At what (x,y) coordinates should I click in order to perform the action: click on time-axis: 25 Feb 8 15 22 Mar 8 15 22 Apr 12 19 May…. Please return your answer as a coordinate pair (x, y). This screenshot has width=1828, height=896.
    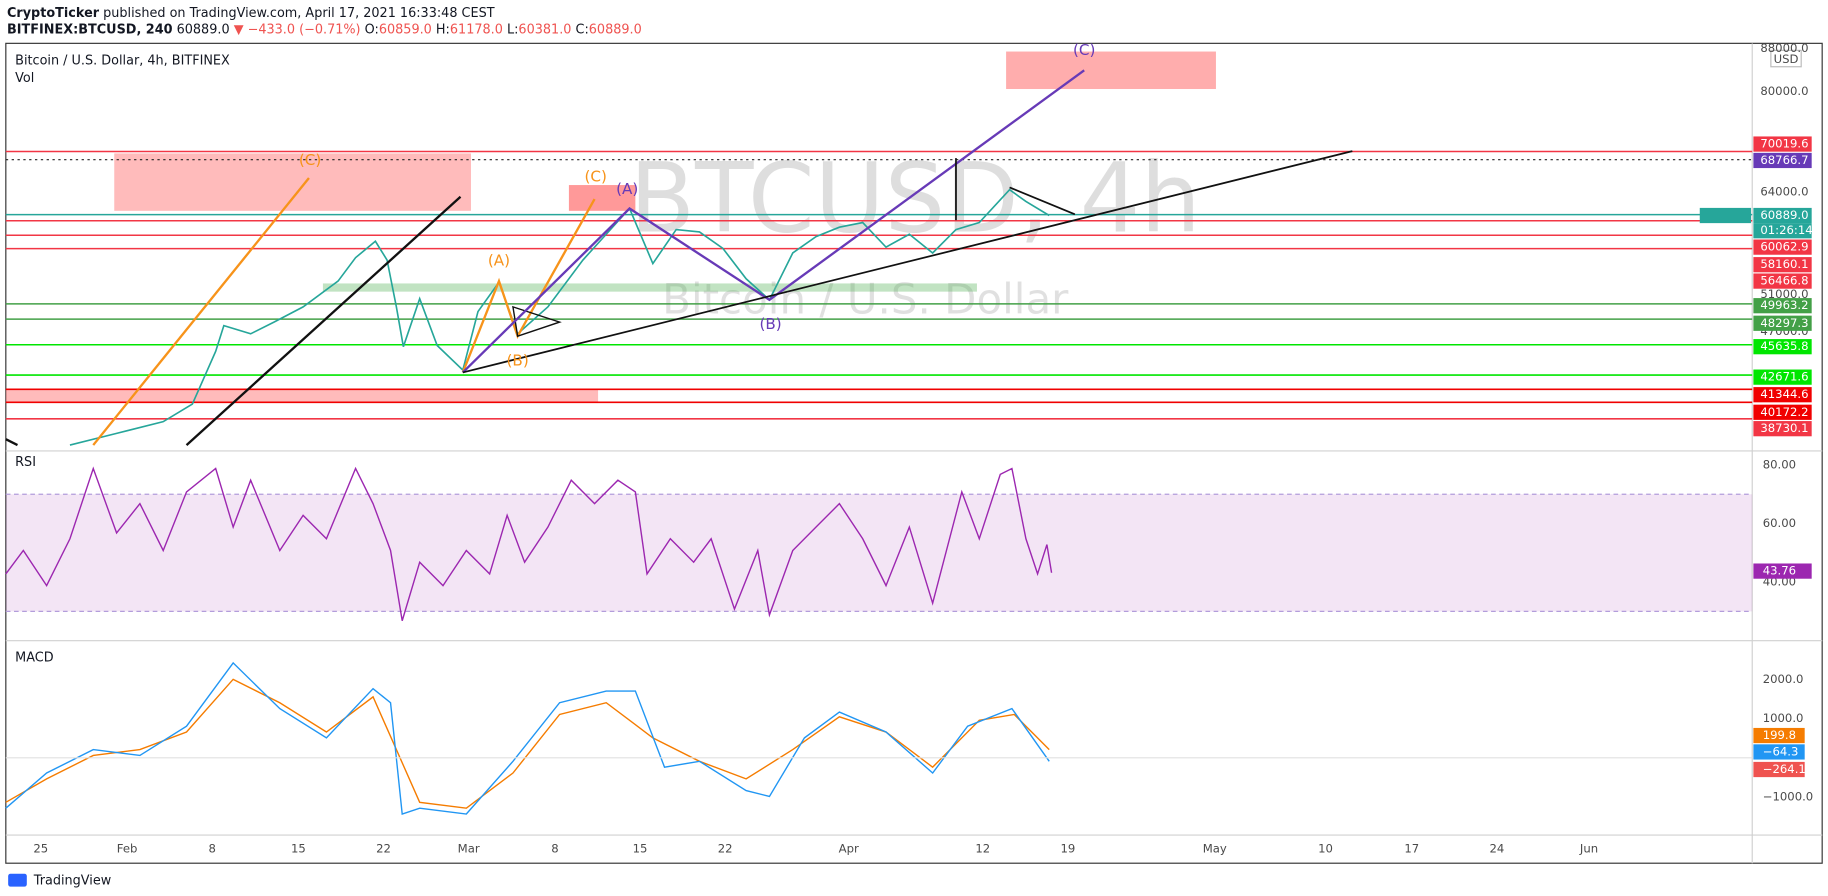
    Looking at the image, I should click on (815, 849).